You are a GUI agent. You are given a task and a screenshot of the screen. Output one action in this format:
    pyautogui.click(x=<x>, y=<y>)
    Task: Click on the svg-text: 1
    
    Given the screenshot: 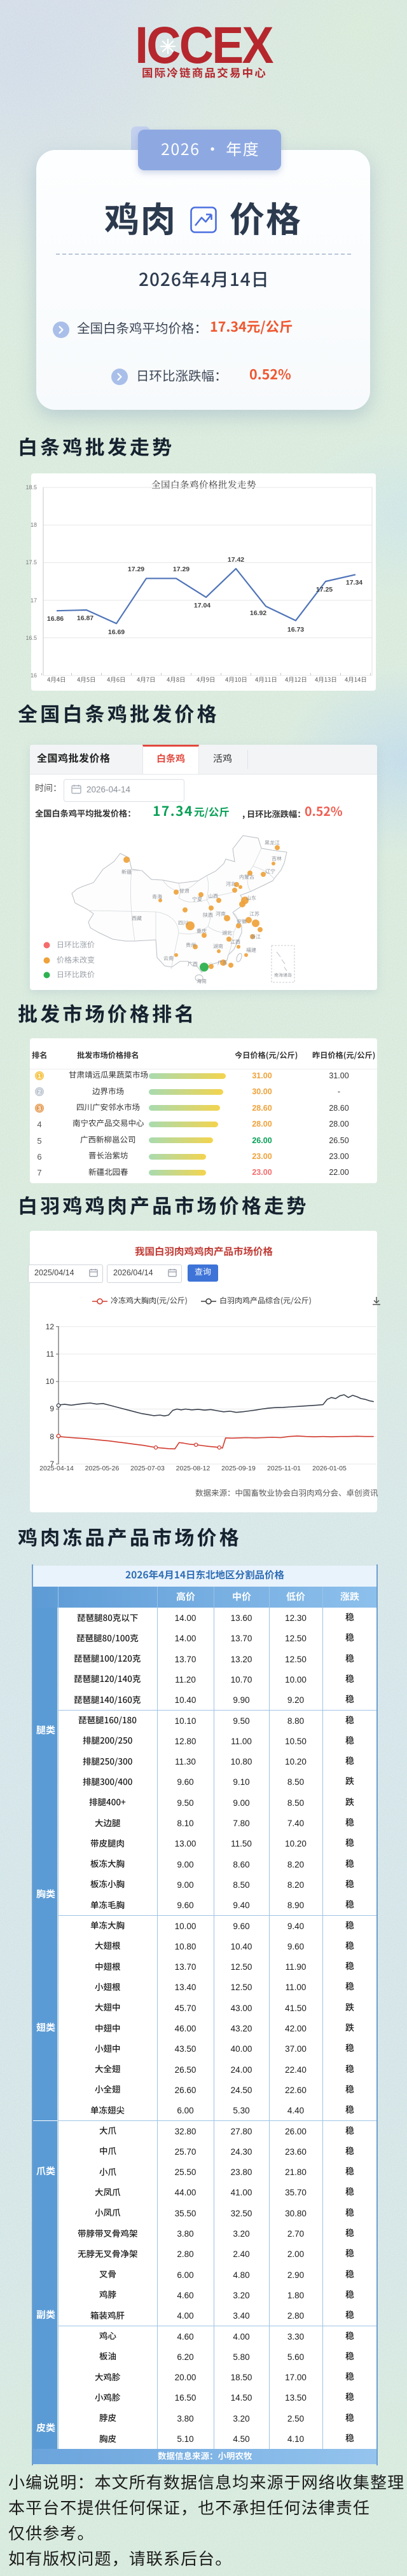 What is the action you would take?
    pyautogui.click(x=39, y=1076)
    